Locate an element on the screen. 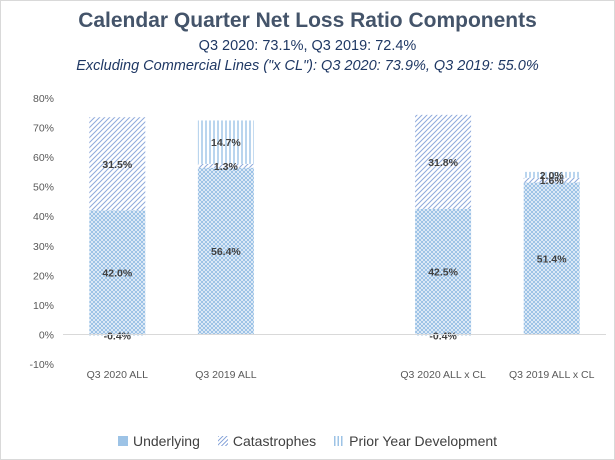 Image resolution: width=615 pixels, height=460 pixels. y-tick-label: 20% is located at coordinates (43, 276).